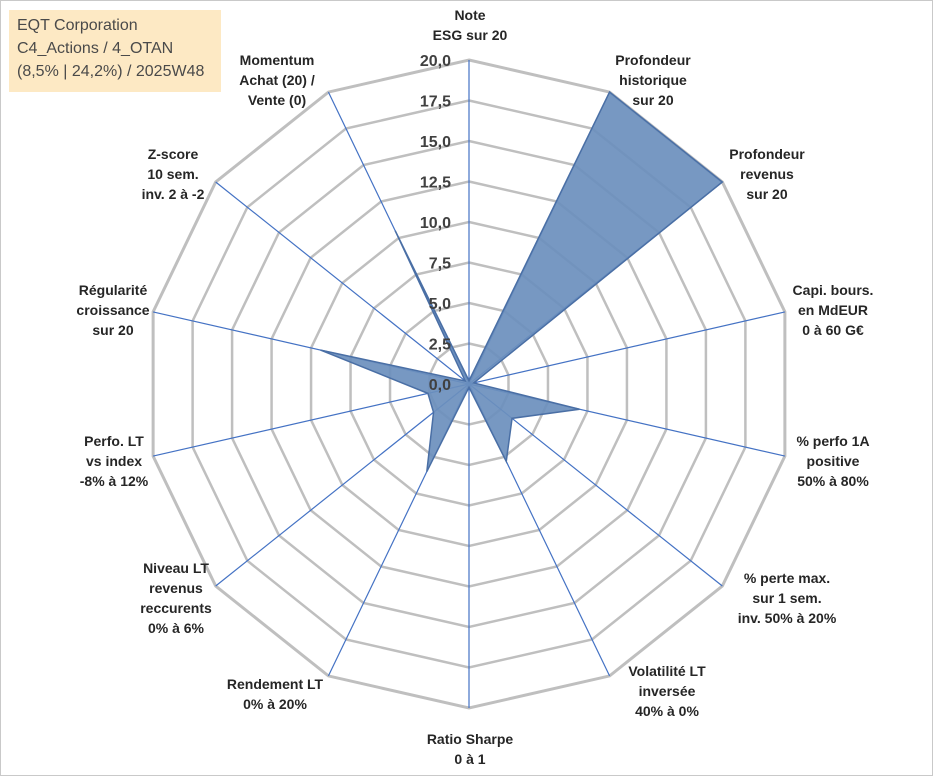 The height and width of the screenshot is (777, 933). Describe the element at coordinates (435, 142) in the screenshot. I see `tick-label: 15,0` at that location.